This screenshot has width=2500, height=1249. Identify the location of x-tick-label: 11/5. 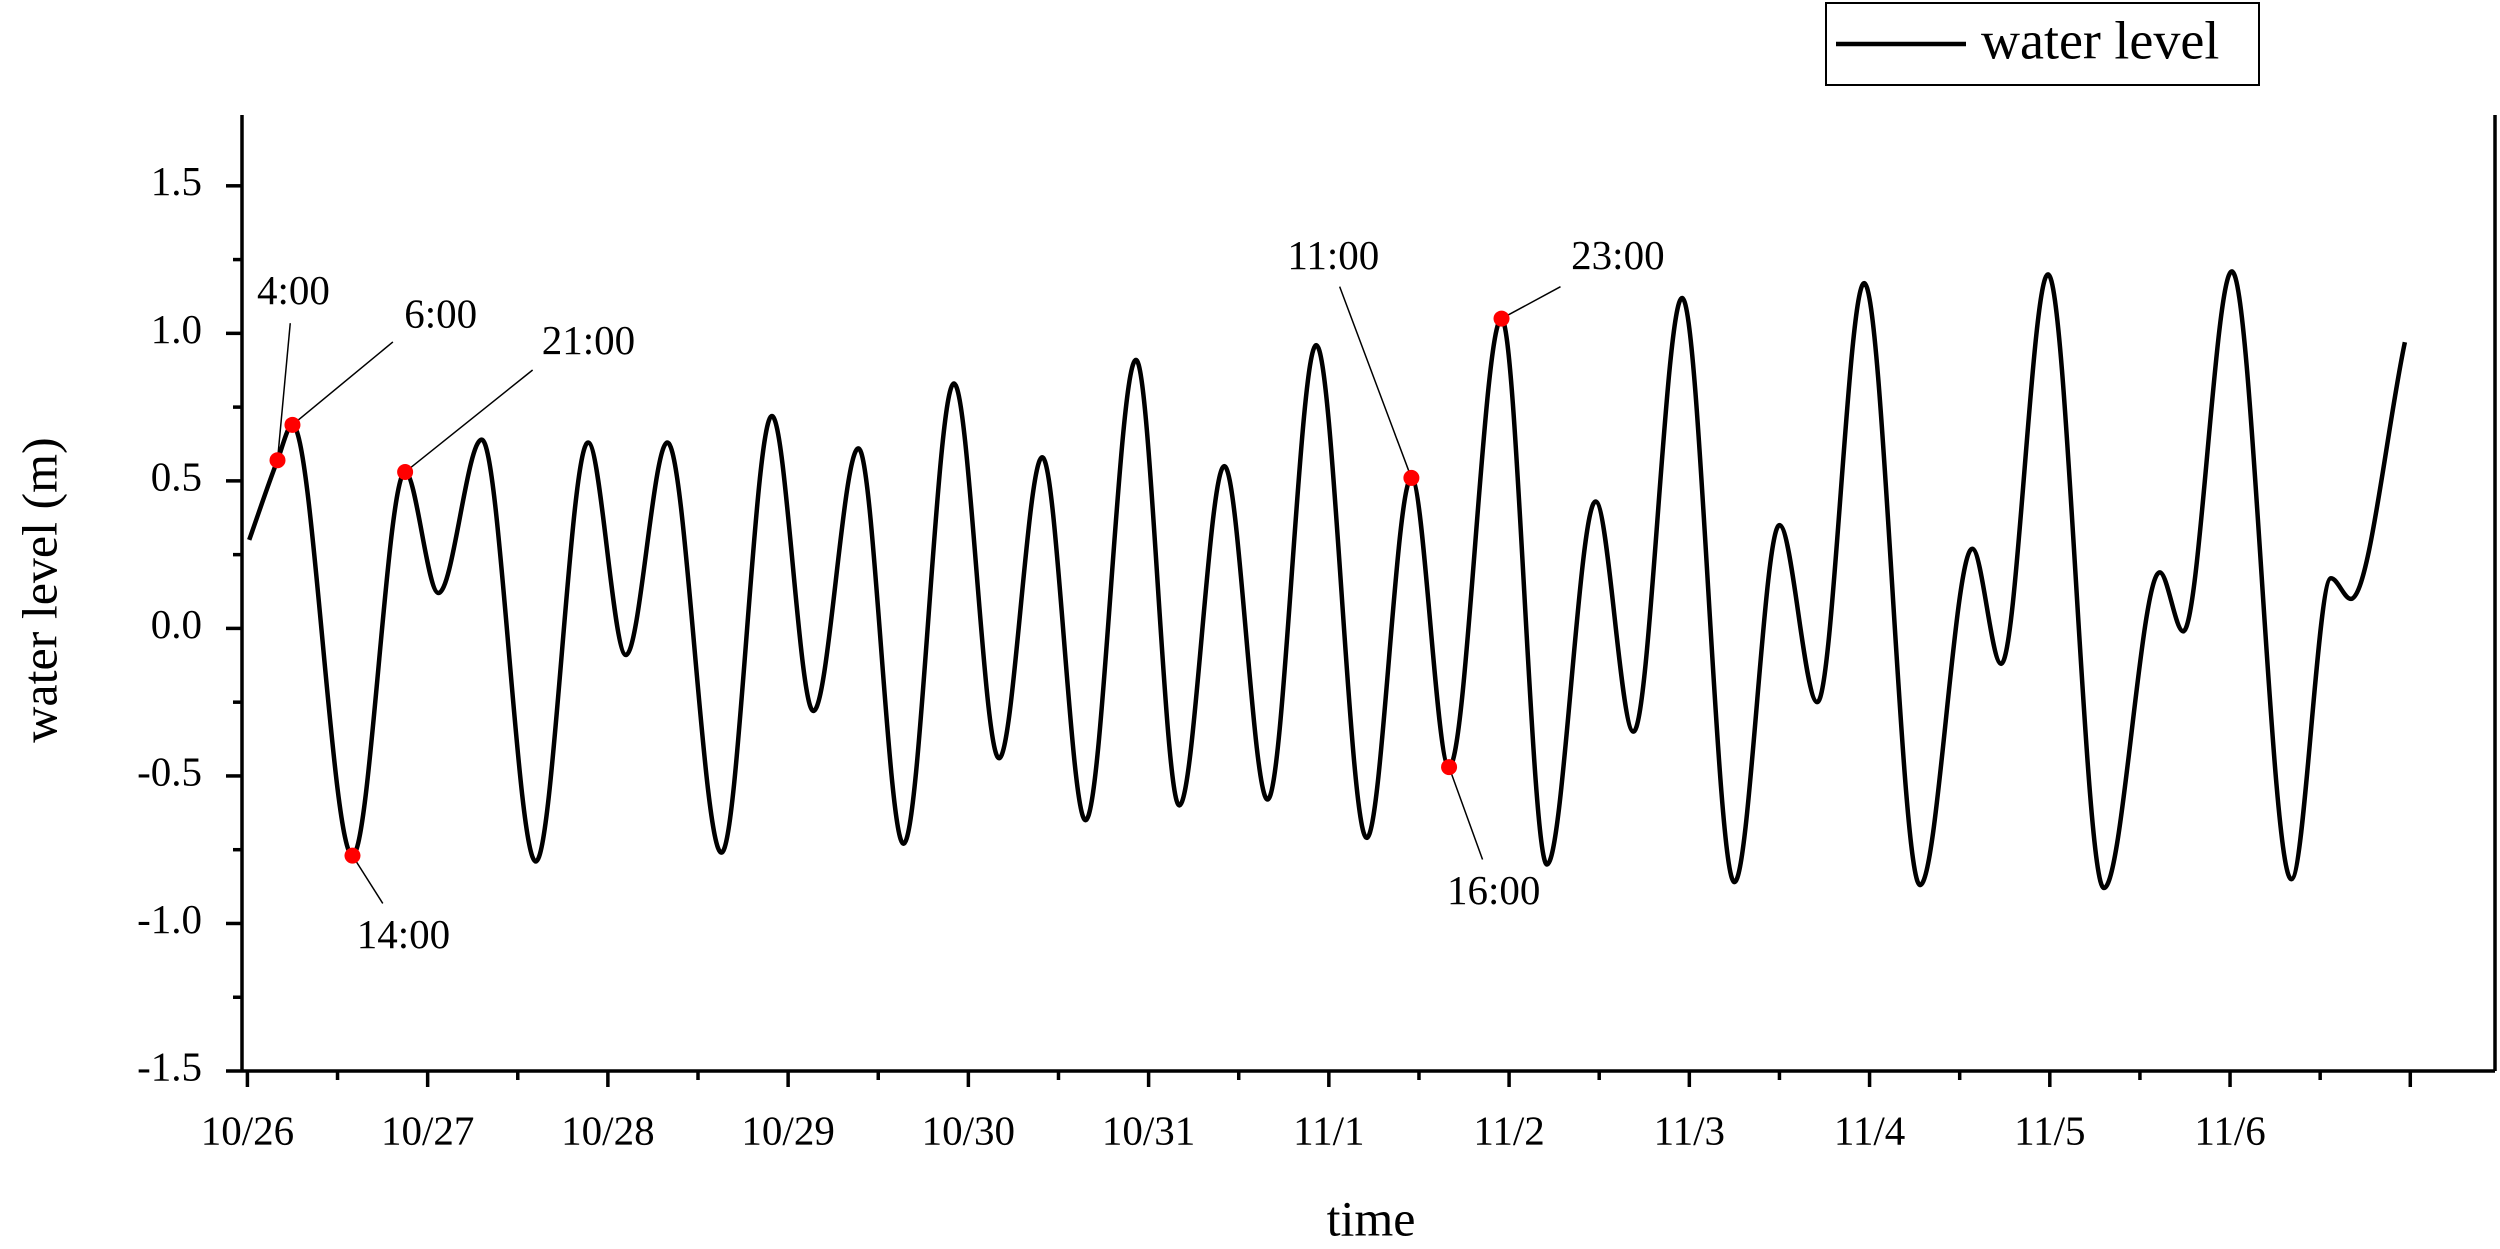
(2049, 1130).